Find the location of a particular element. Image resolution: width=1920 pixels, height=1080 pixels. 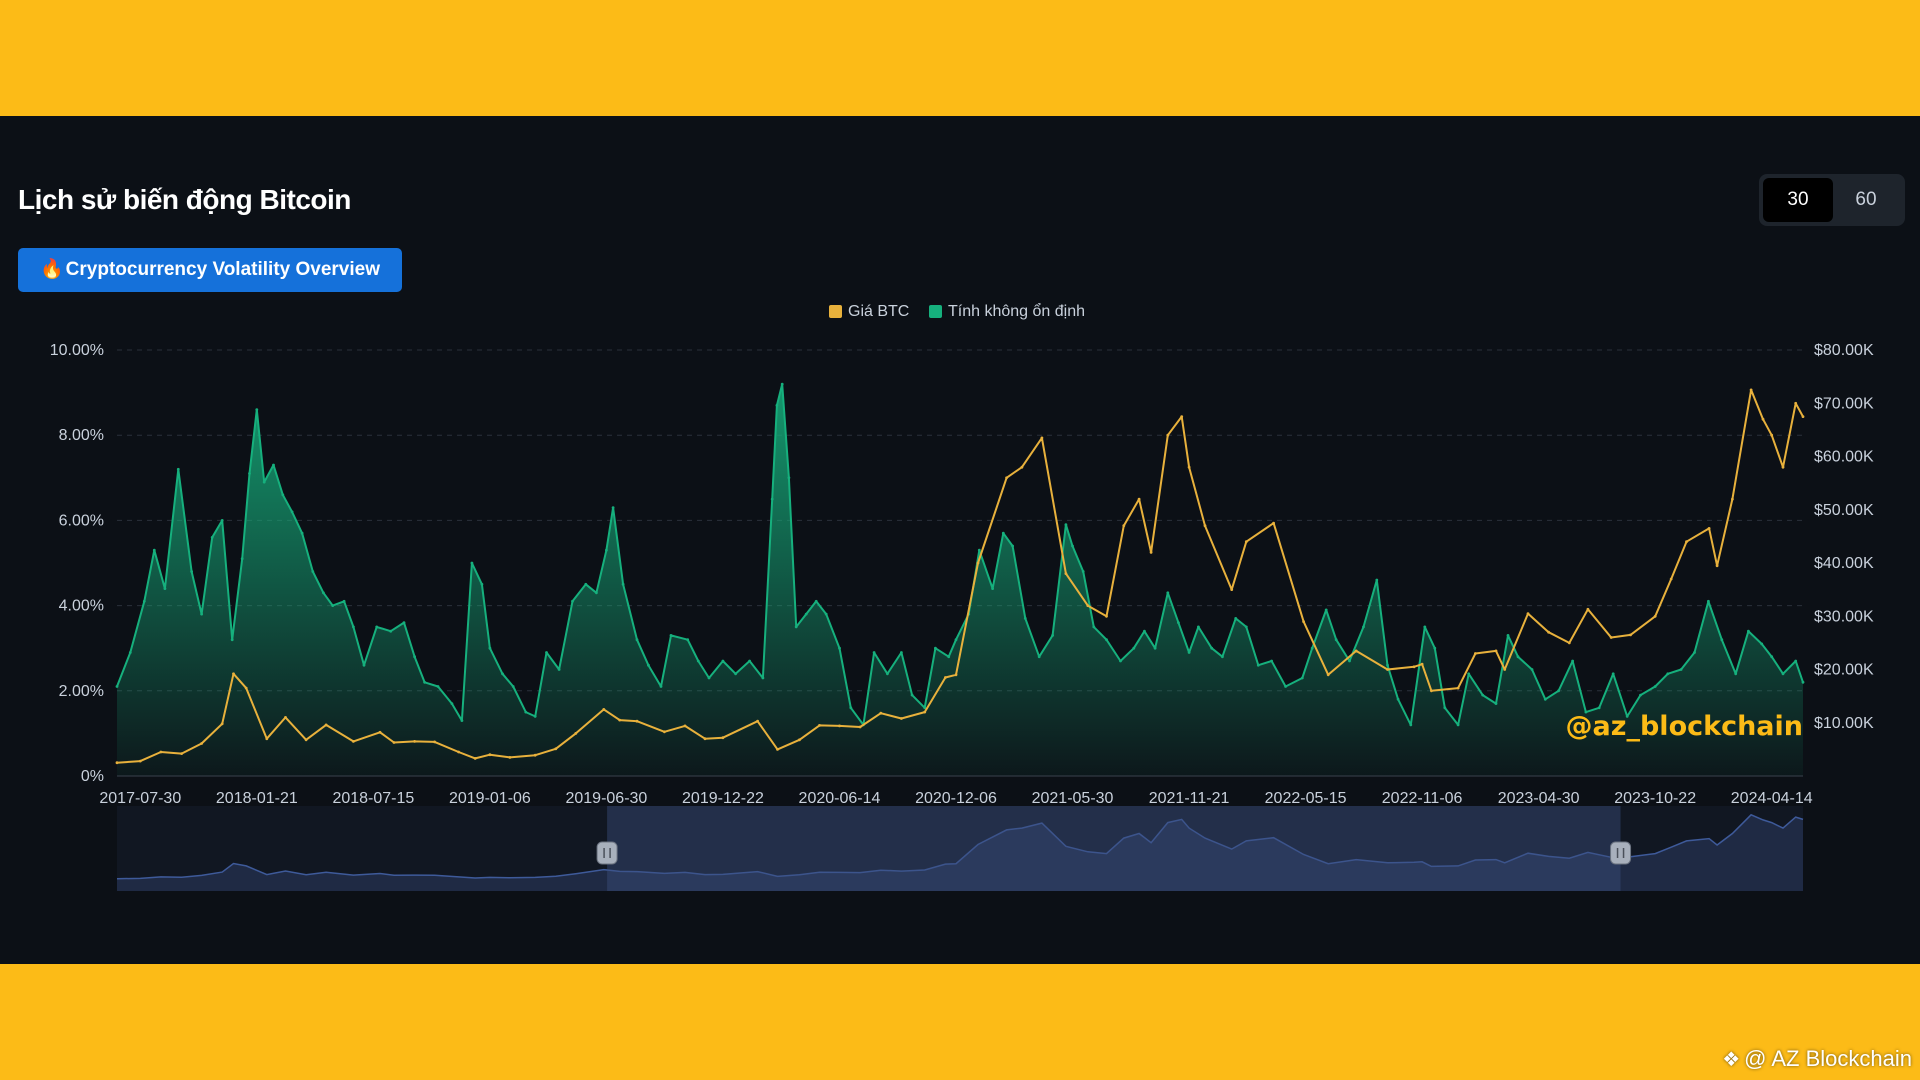

corner-watermark: ❖ @ AZ Blockchain is located at coordinates (1817, 1059).